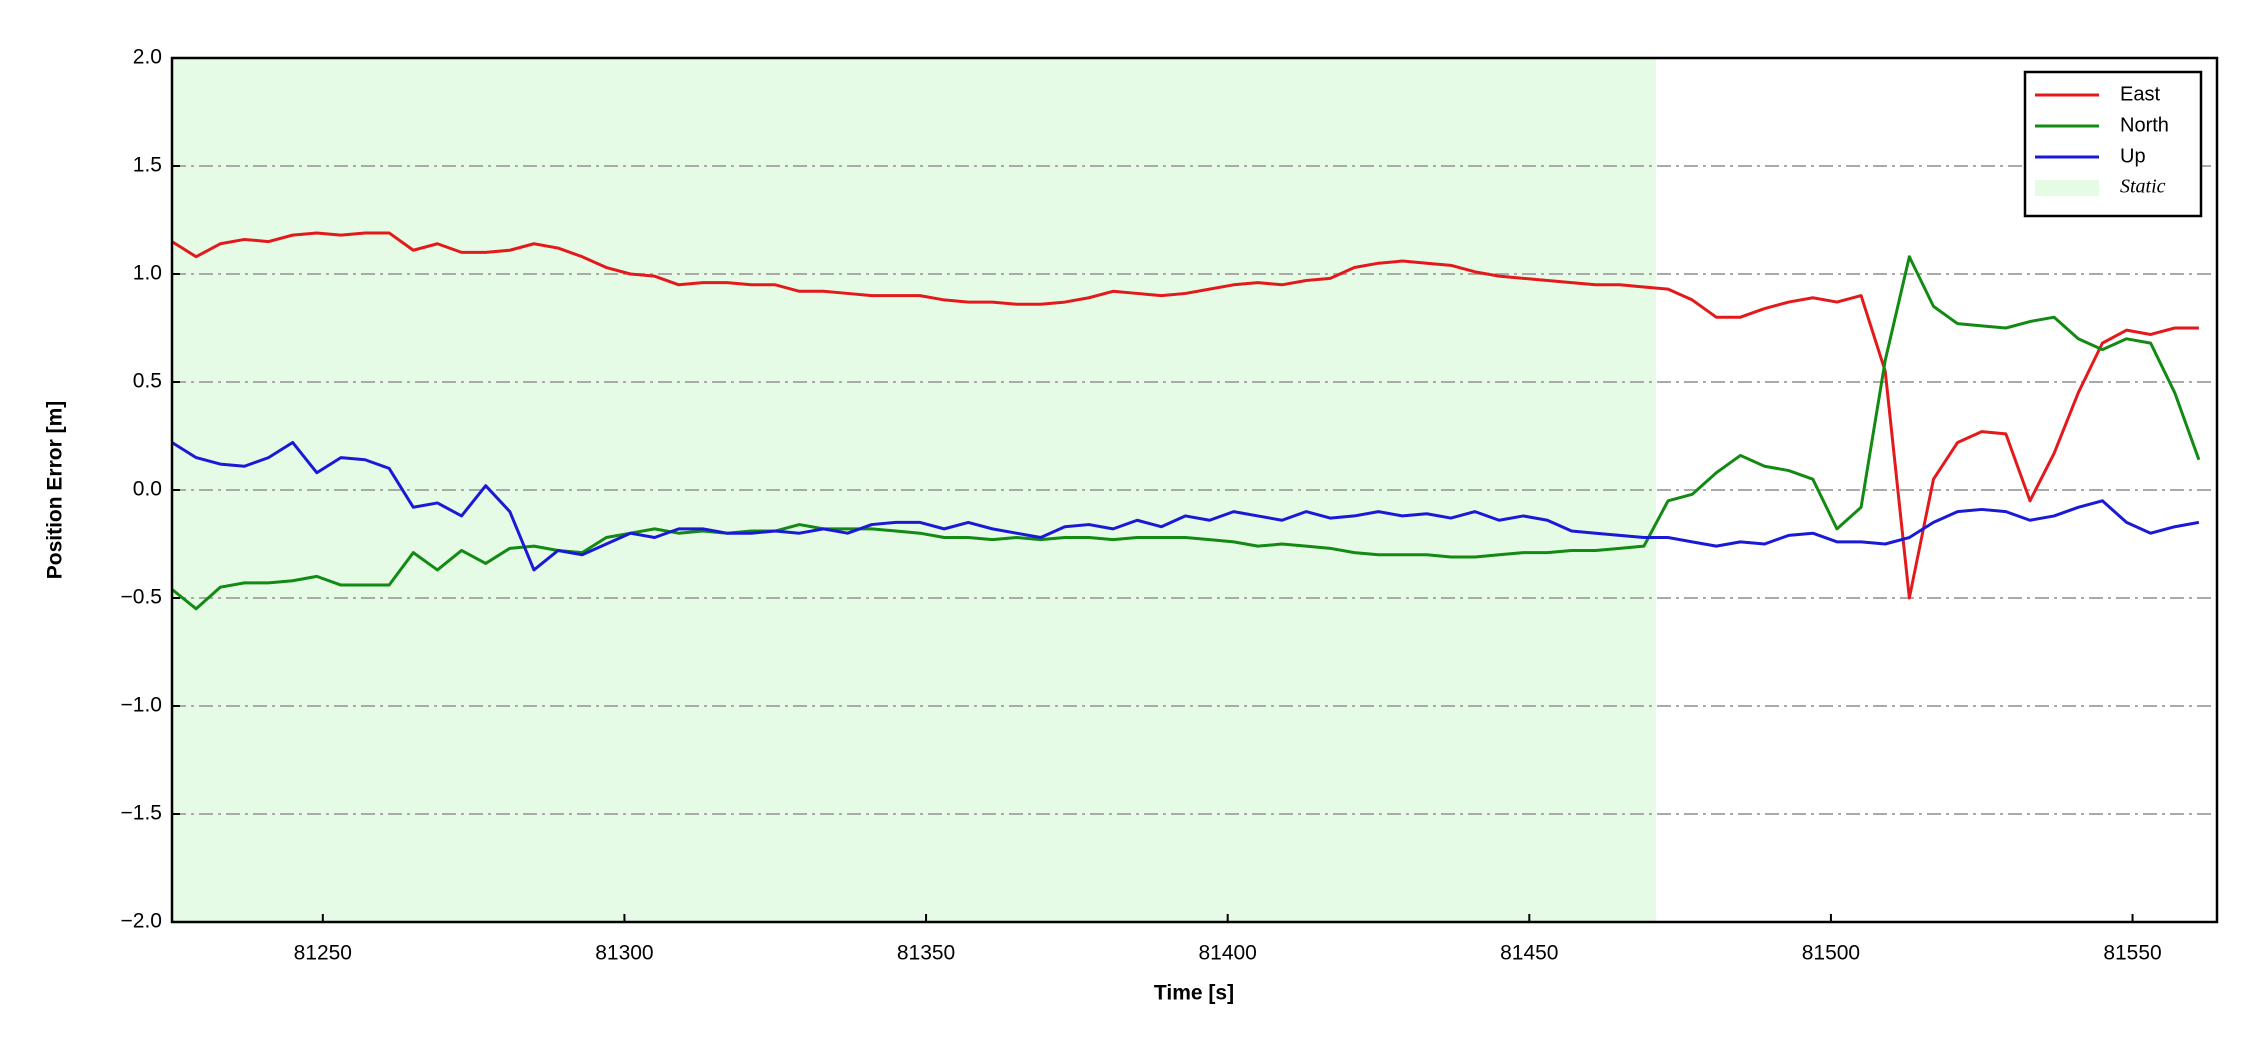 Image resolution: width=2250 pixels, height=1050 pixels. What do you see at coordinates (147, 489) in the screenshot?
I see `y-tick-label: 0.0` at bounding box center [147, 489].